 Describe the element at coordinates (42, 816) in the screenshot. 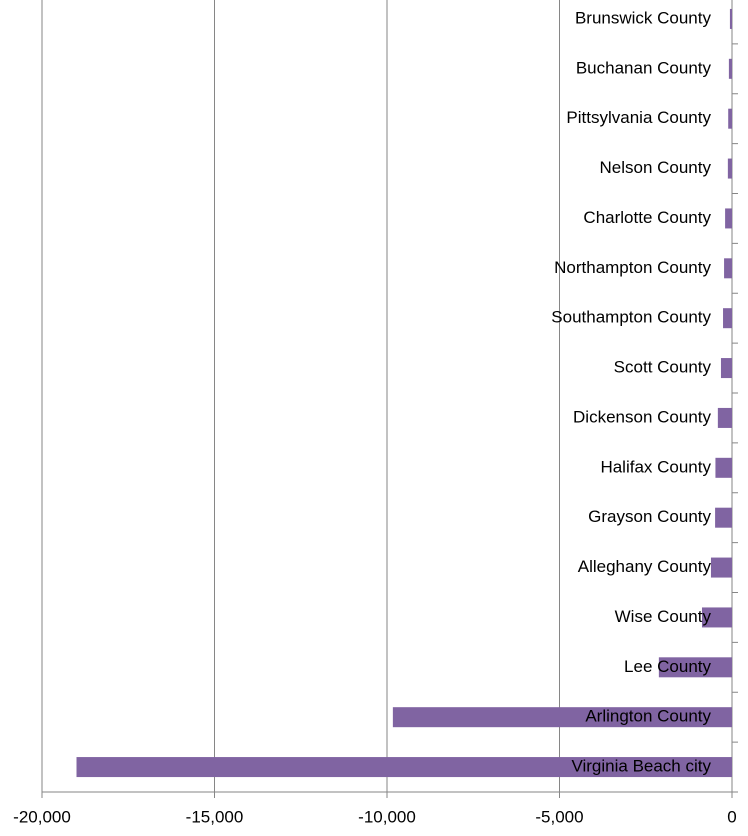

I see `x-tick-label: -20,000` at that location.